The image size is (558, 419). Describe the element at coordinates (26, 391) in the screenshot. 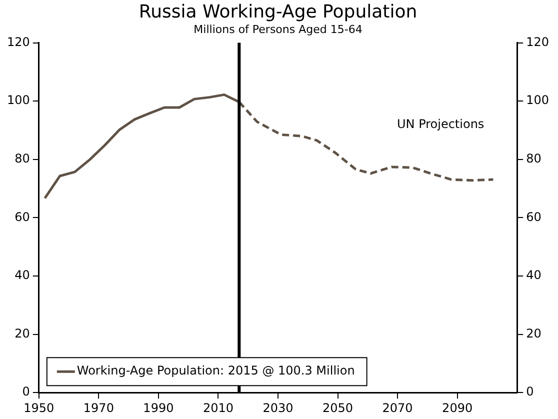

I see `y-tick-label: 0` at that location.